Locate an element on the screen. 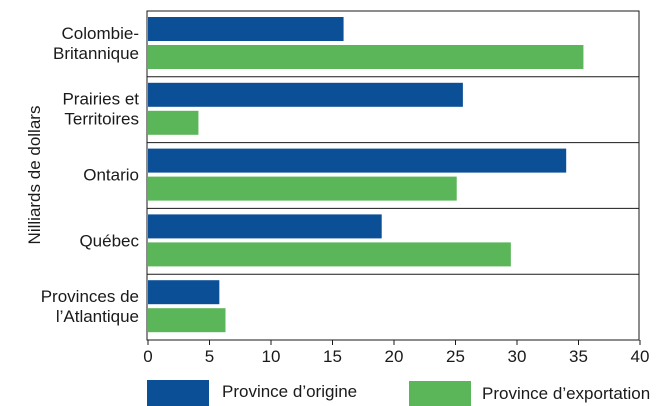  x-tick-label: 30 is located at coordinates (517, 356).